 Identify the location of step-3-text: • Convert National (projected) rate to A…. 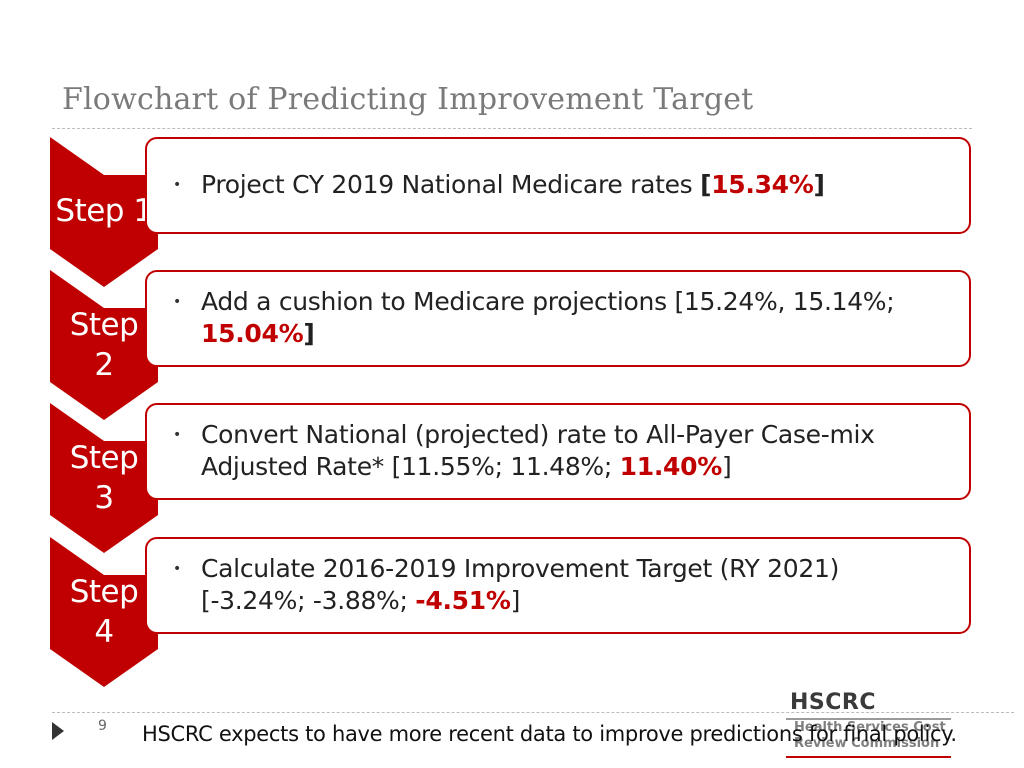
(559, 451).